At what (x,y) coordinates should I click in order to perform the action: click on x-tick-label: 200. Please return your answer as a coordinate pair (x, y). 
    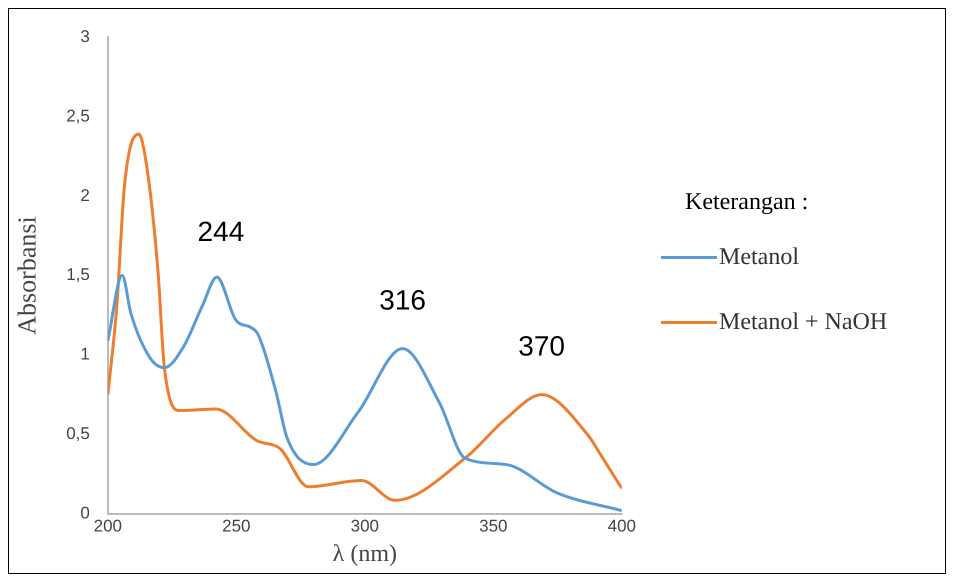
    Looking at the image, I should click on (108, 526).